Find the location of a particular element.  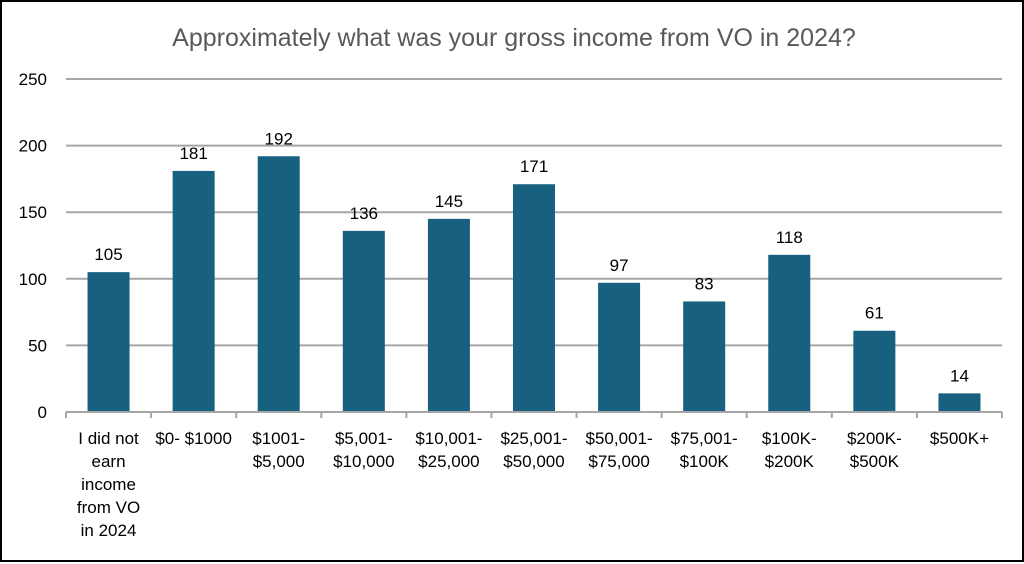

data-label: 171 is located at coordinates (534, 166).